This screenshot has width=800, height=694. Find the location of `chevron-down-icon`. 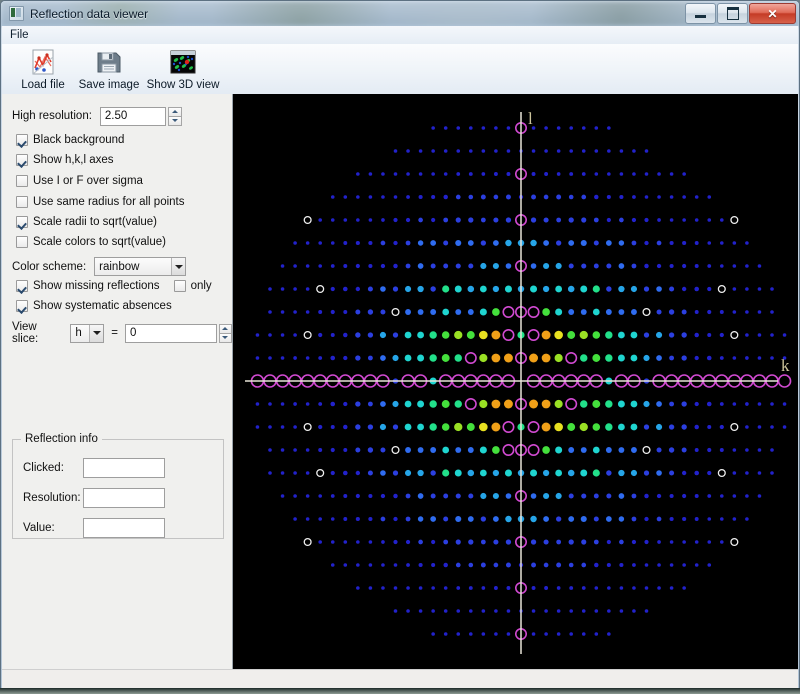

chevron-down-icon is located at coordinates (178, 266).